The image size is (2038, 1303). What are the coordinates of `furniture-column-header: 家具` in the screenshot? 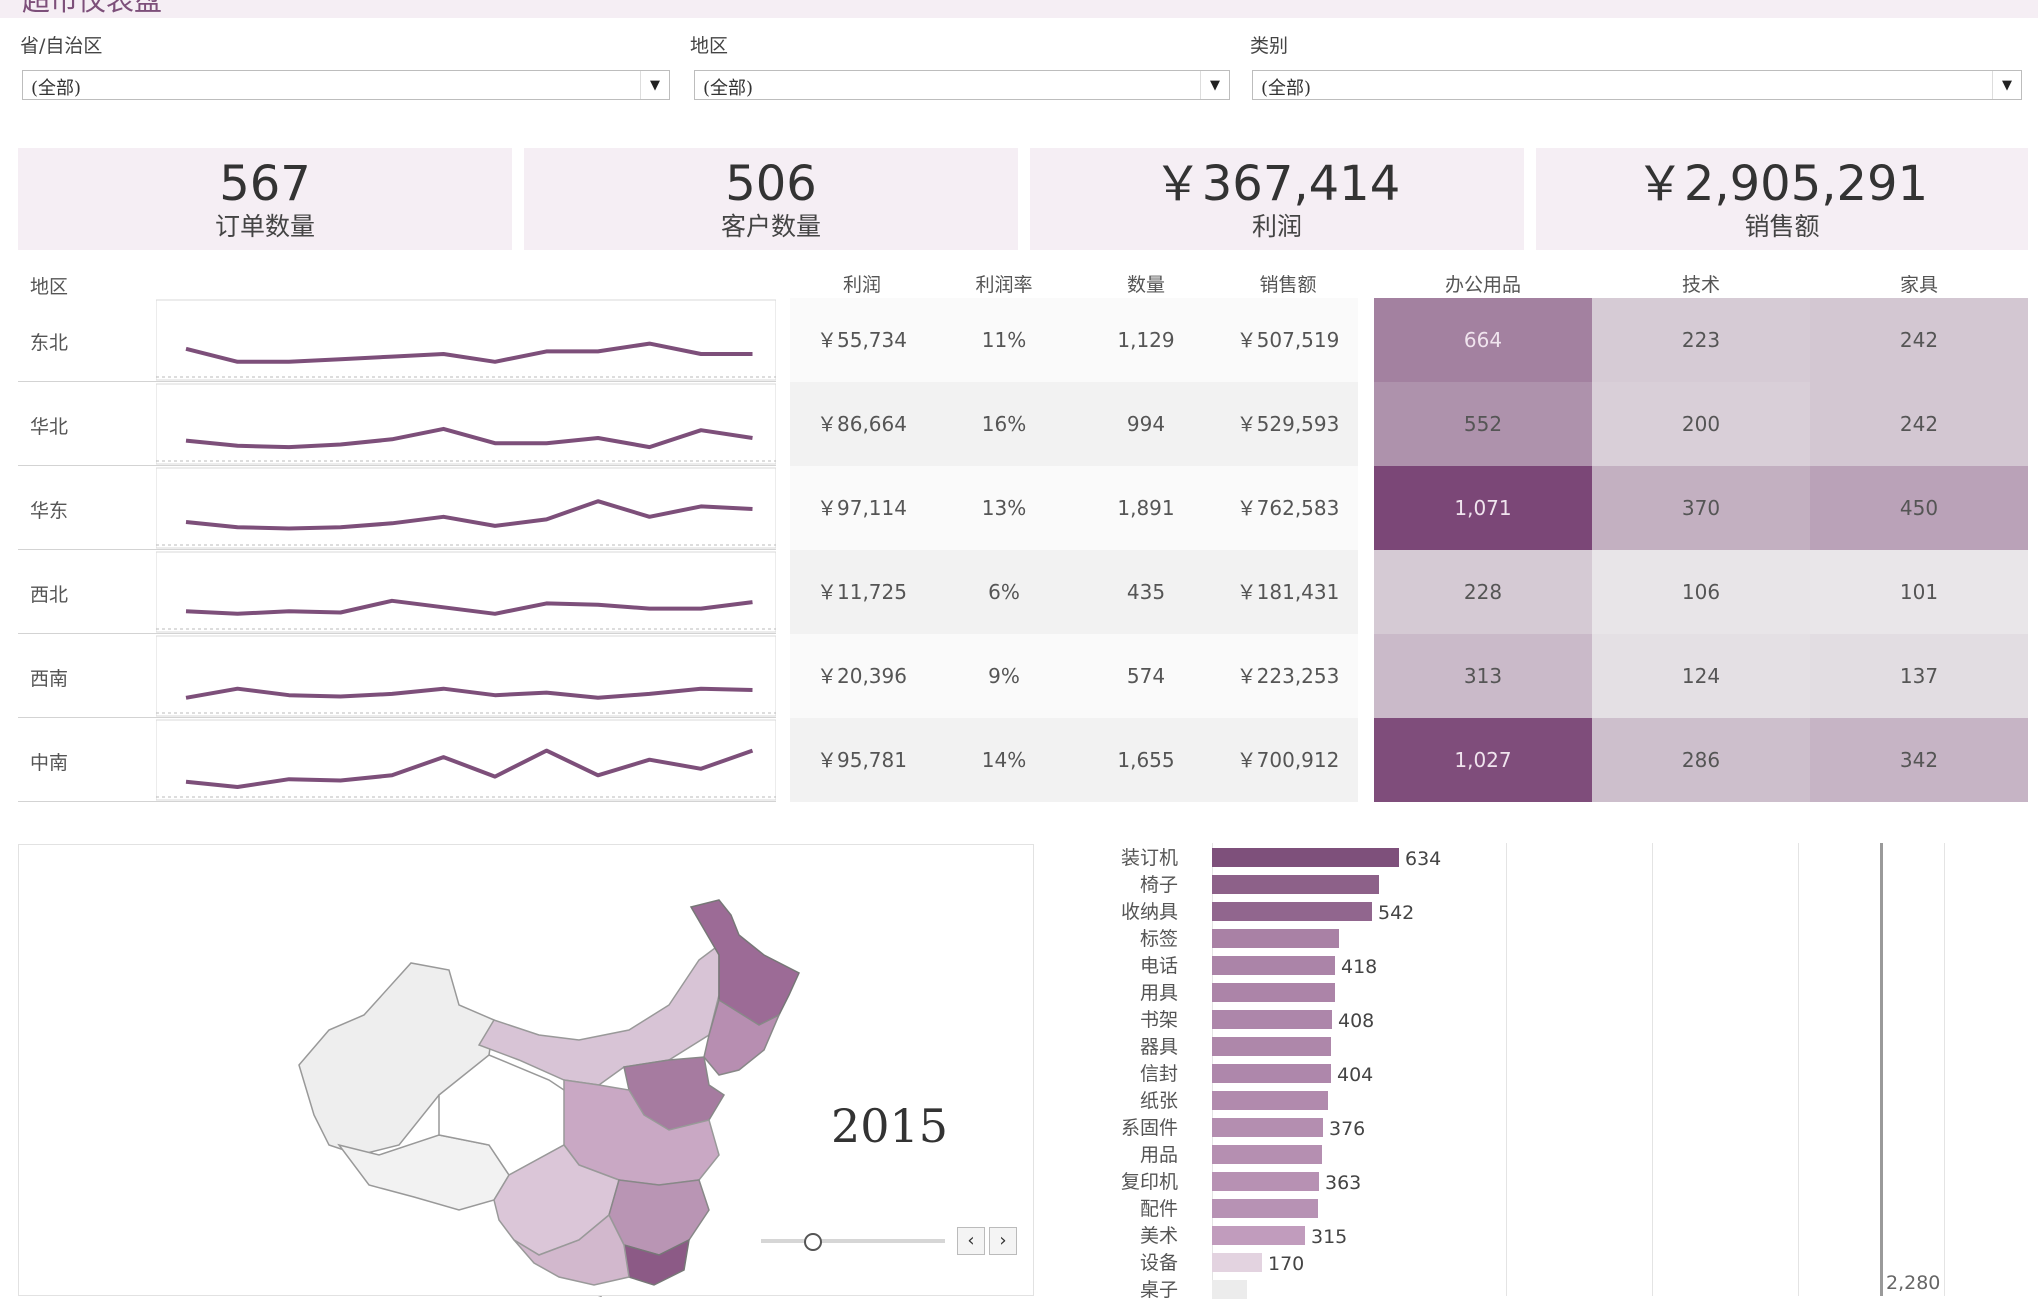 It's located at (1918, 285).